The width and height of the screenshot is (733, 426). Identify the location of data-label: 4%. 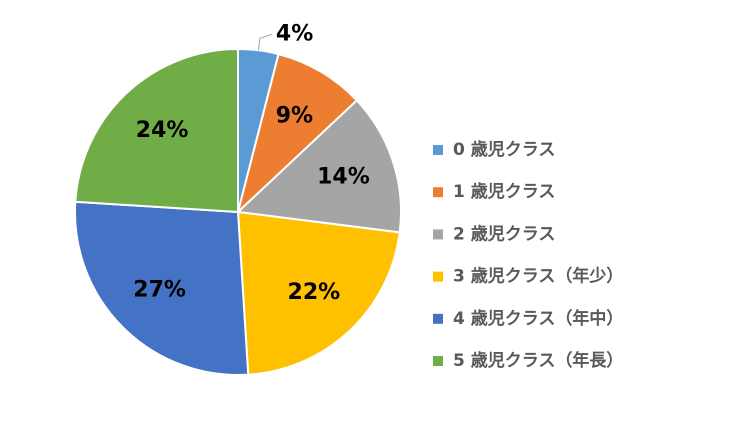
(294, 33).